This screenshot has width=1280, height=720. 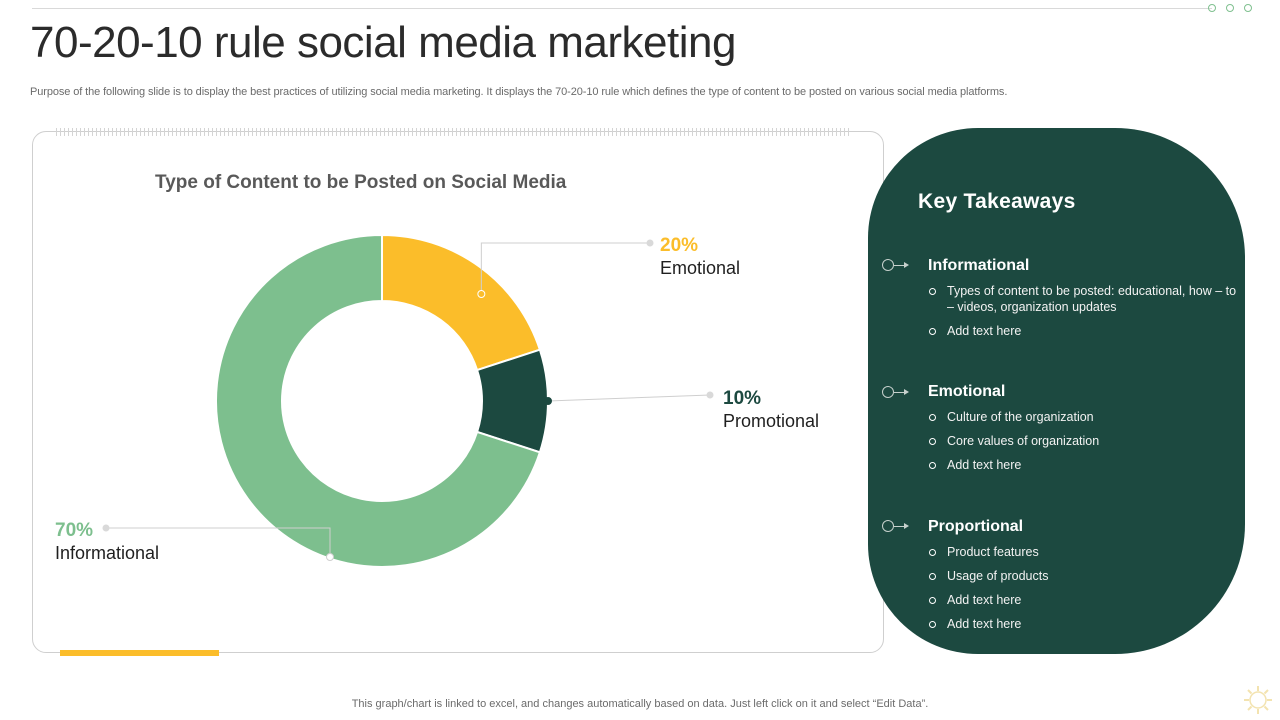 What do you see at coordinates (107, 553) in the screenshot?
I see `data-label-category: Informational` at bounding box center [107, 553].